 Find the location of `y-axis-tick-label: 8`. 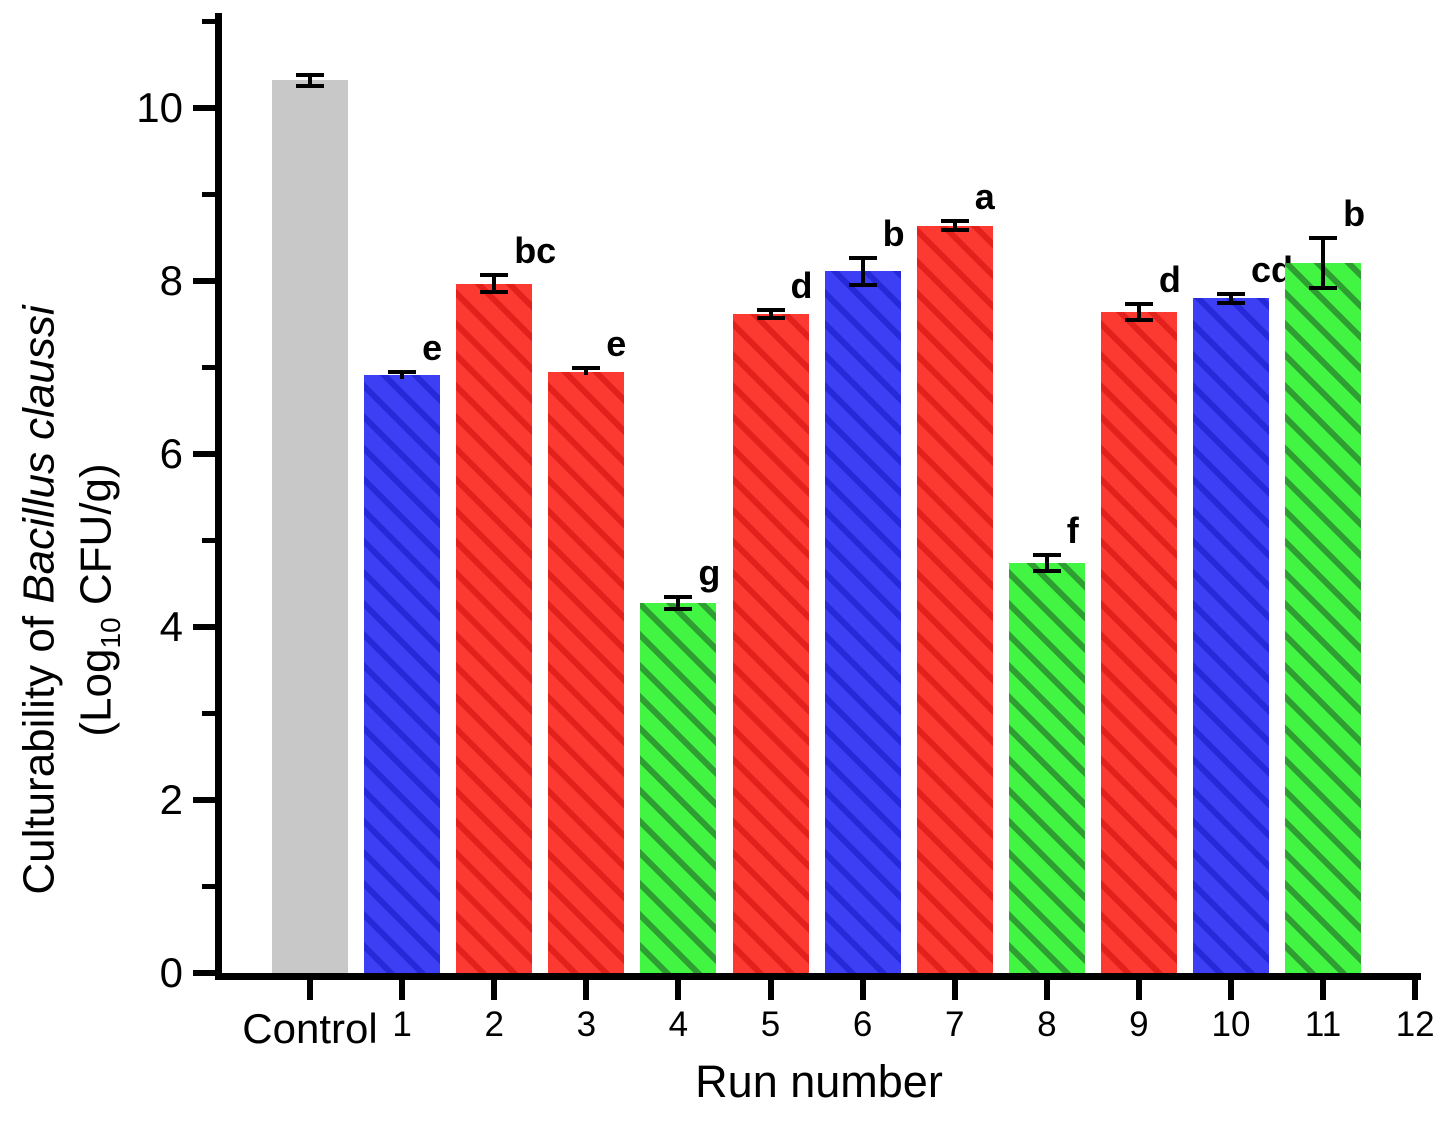

y-axis-tick-label: 8 is located at coordinates (171, 280).